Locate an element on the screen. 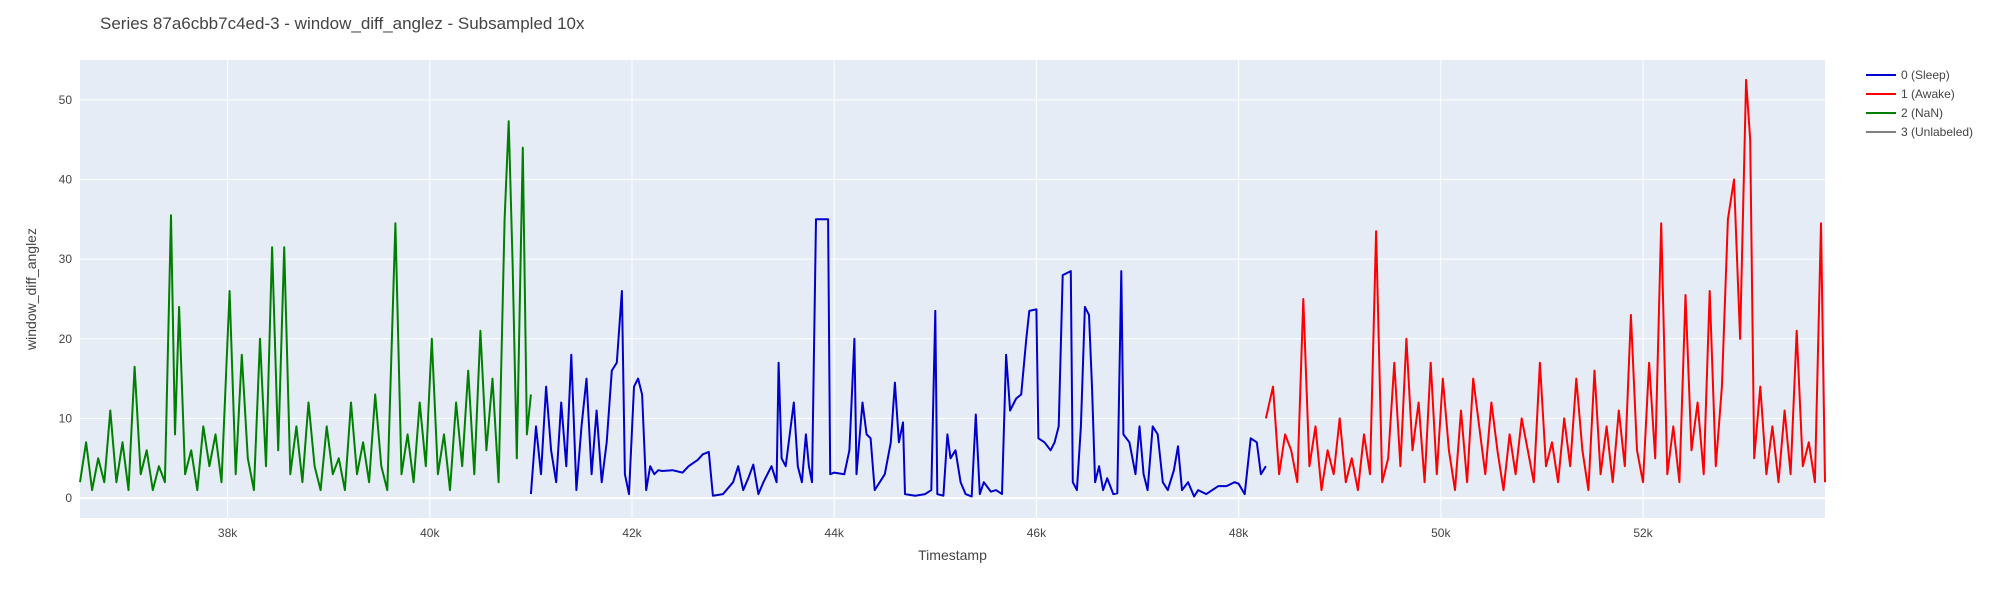 Image resolution: width=2000 pixels, height=600 pixels. series-line-2-nan- is located at coordinates (305, 306).